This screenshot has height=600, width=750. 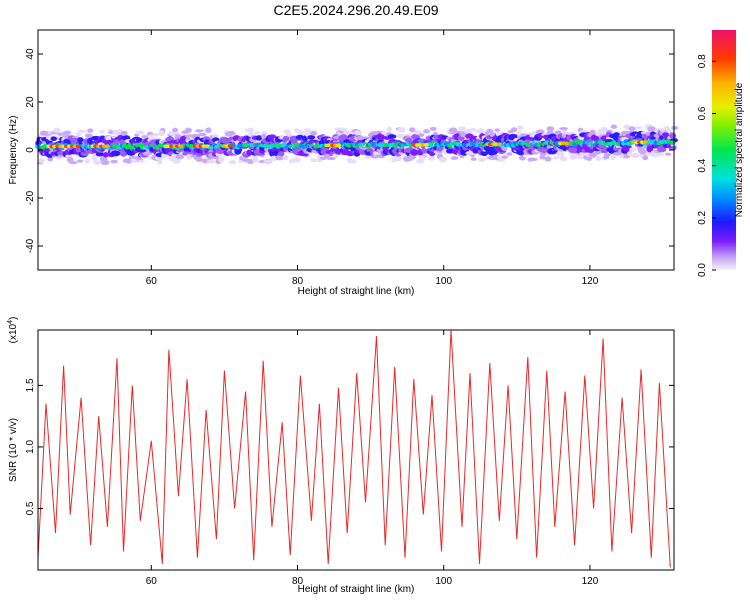 I want to click on snr-ytick-label: 1.5, so click(x=30, y=385).